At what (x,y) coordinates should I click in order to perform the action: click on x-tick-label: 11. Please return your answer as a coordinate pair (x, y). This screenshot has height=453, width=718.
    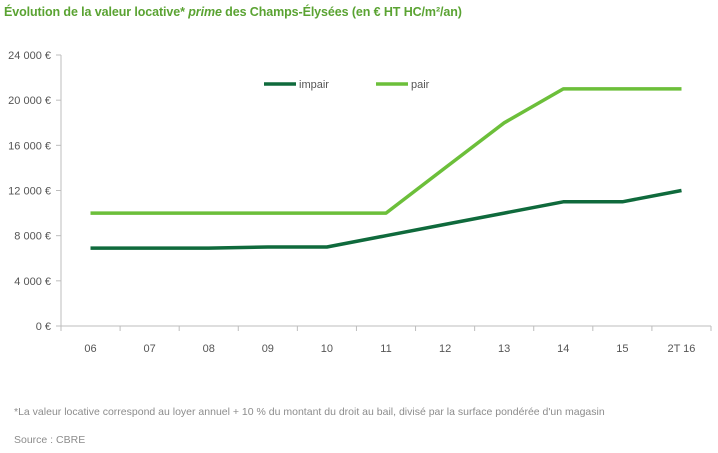
    Looking at the image, I should click on (385, 349).